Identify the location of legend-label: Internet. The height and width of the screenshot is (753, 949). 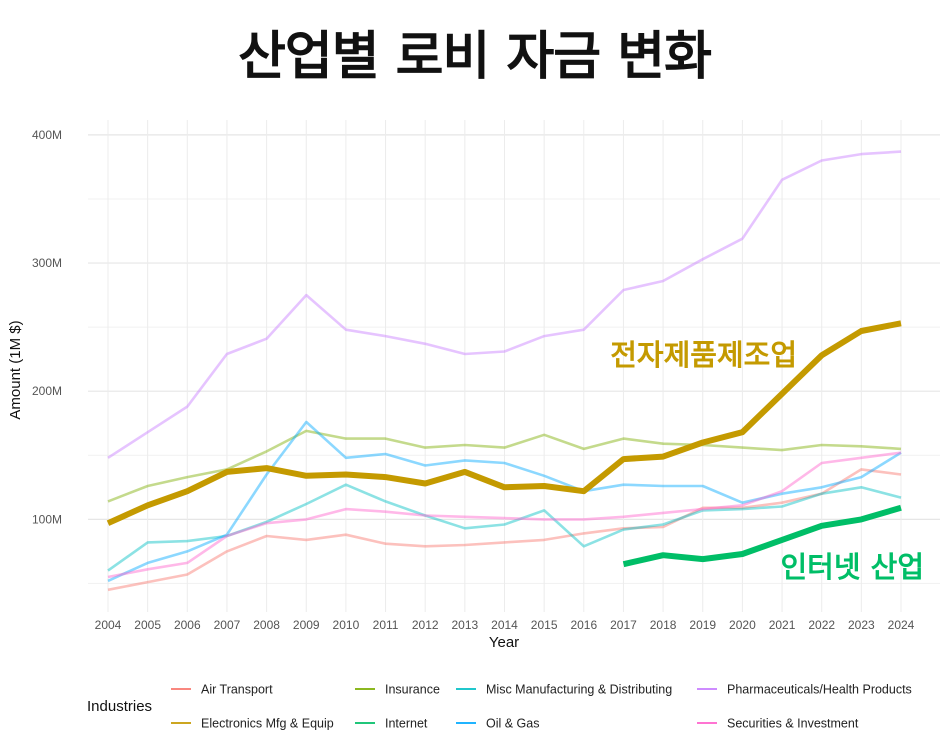
(406, 724).